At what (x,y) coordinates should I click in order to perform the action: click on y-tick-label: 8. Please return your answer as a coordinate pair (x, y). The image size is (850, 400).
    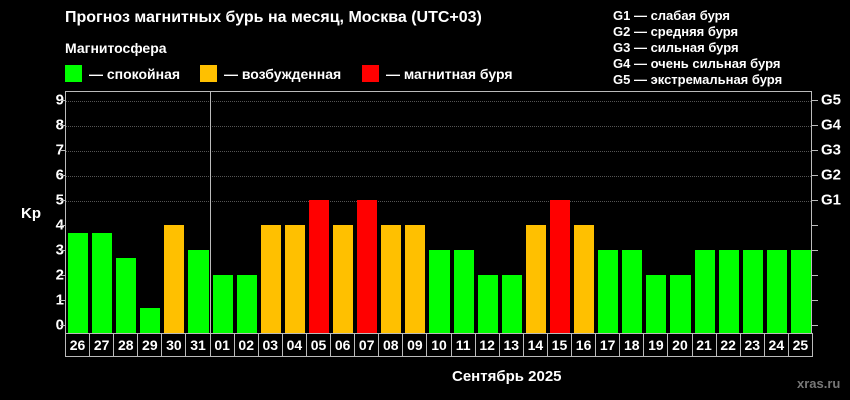
    Looking at the image, I should click on (59, 125).